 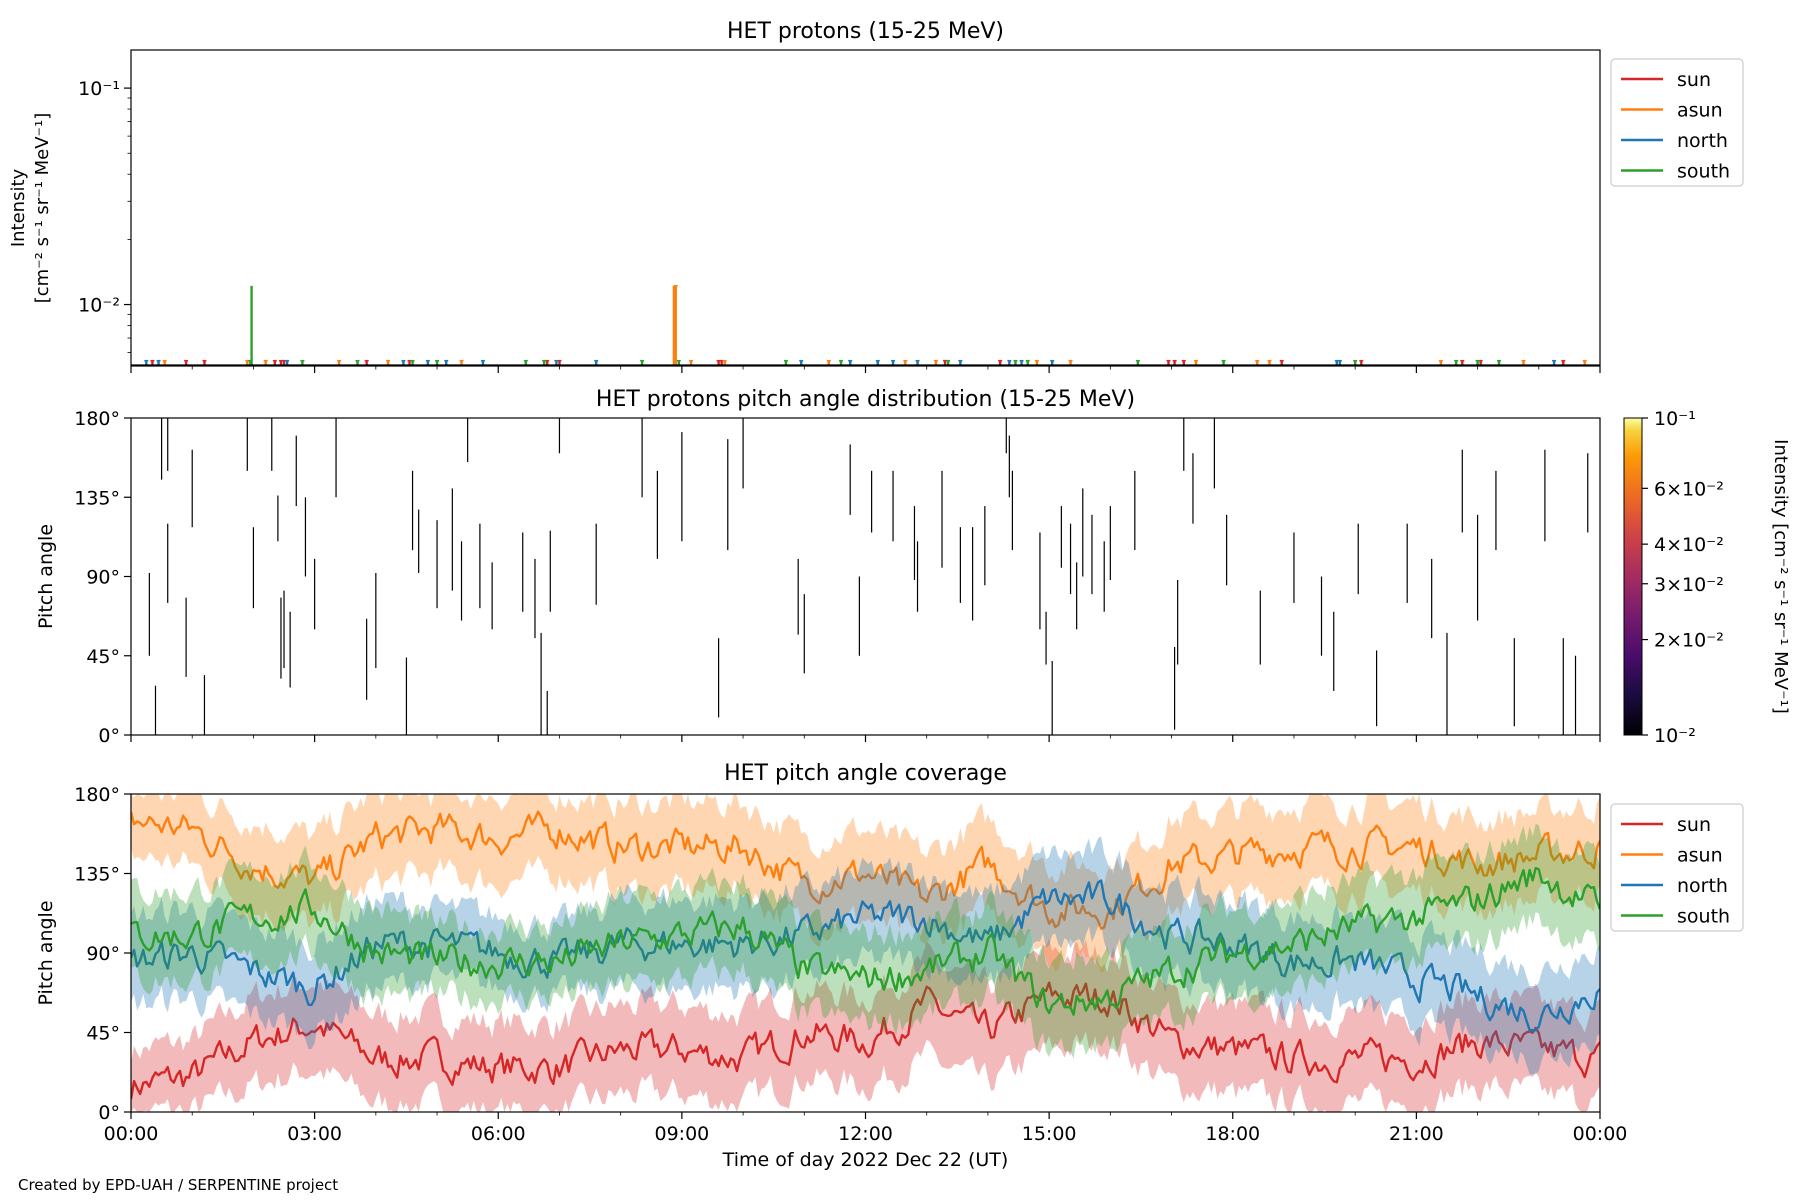 What do you see at coordinates (178, 1185) in the screenshot?
I see `footer-credit: Created by EPD-UAH / SERPENTINE project` at bounding box center [178, 1185].